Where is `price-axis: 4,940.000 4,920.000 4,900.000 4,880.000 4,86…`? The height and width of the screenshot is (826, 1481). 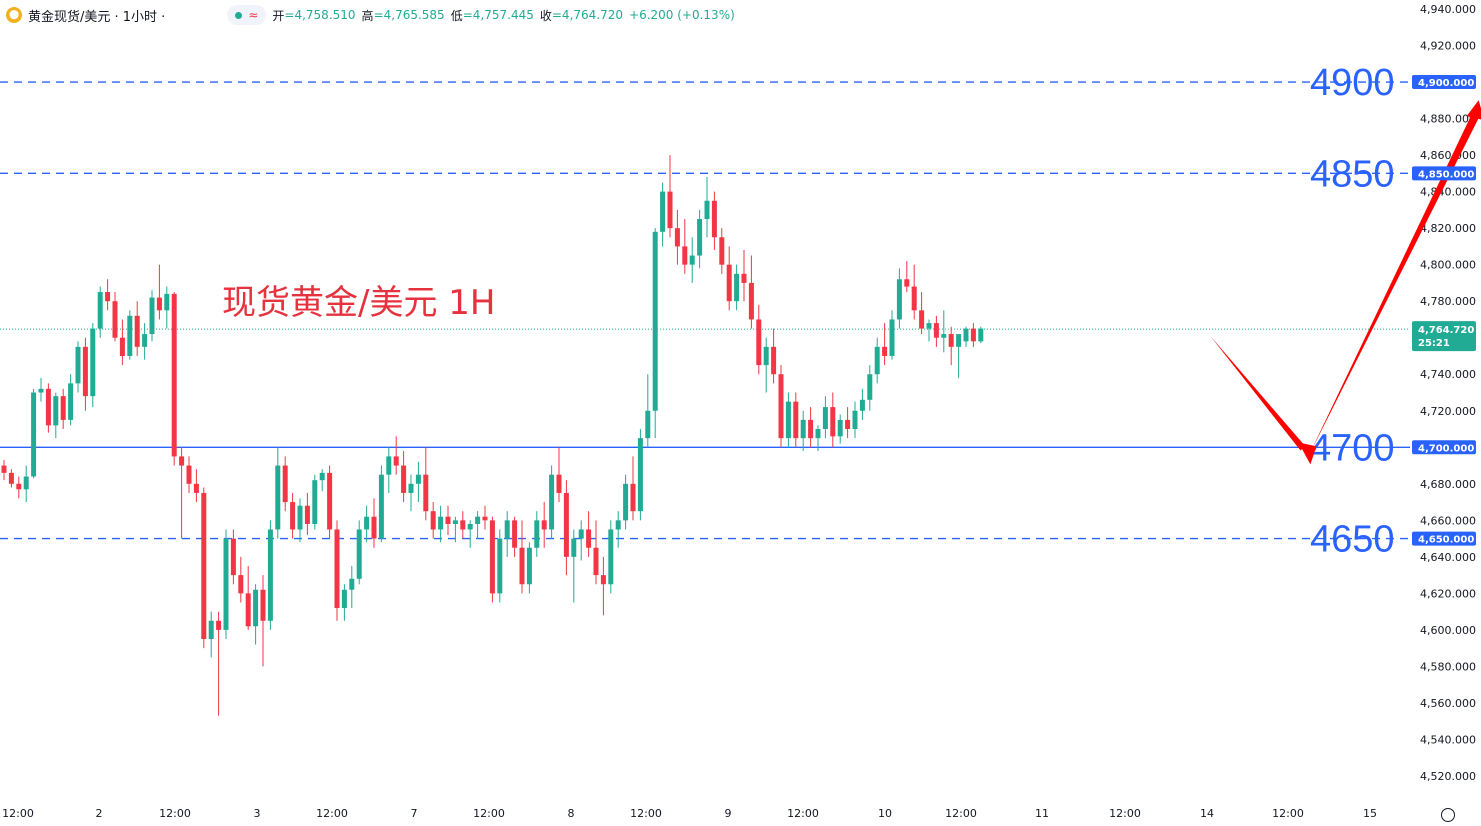 price-axis: 4,940.000 4,920.000 4,900.000 4,880.000 4,86… is located at coordinates (1448, 393).